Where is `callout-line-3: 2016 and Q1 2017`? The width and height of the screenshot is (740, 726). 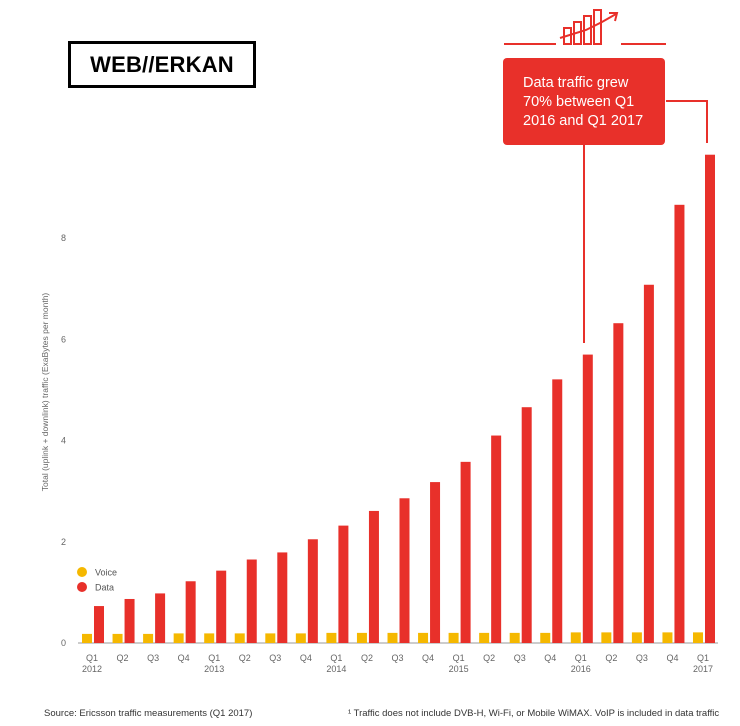 callout-line-3: 2016 and Q1 2017 is located at coordinates (583, 121).